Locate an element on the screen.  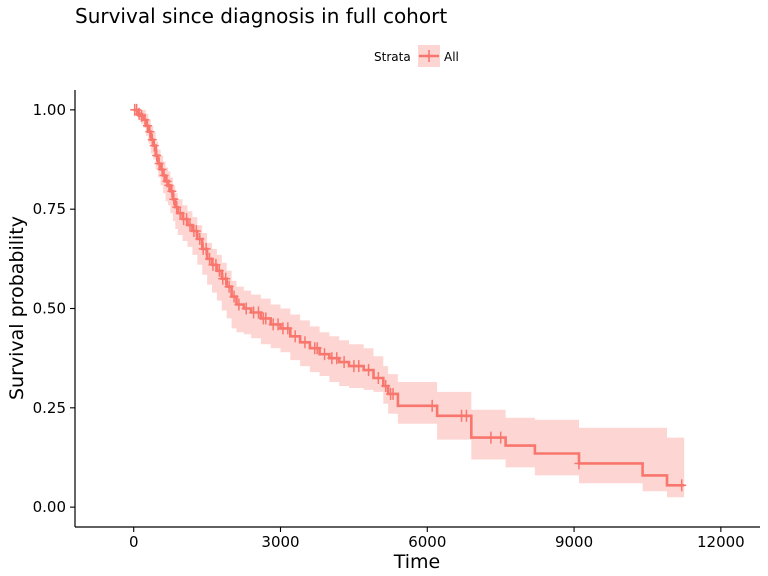
x-axis-title: Time is located at coordinates (417, 562).